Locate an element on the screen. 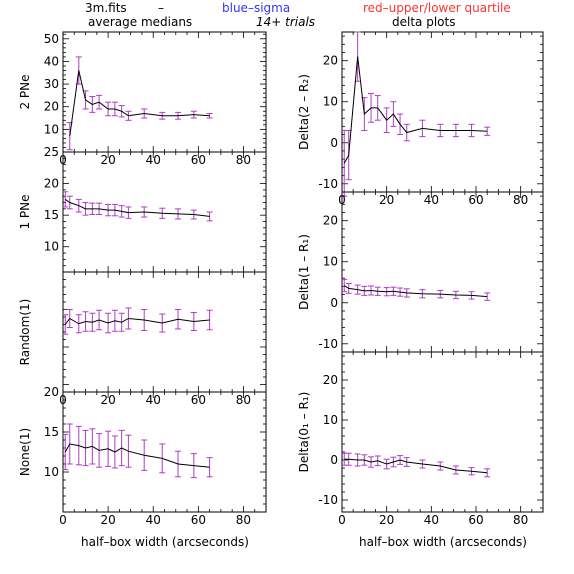 Image resolution: width=574 pixels, height=574 pixels. y-tick-label: 30 is located at coordinates (51, 84).